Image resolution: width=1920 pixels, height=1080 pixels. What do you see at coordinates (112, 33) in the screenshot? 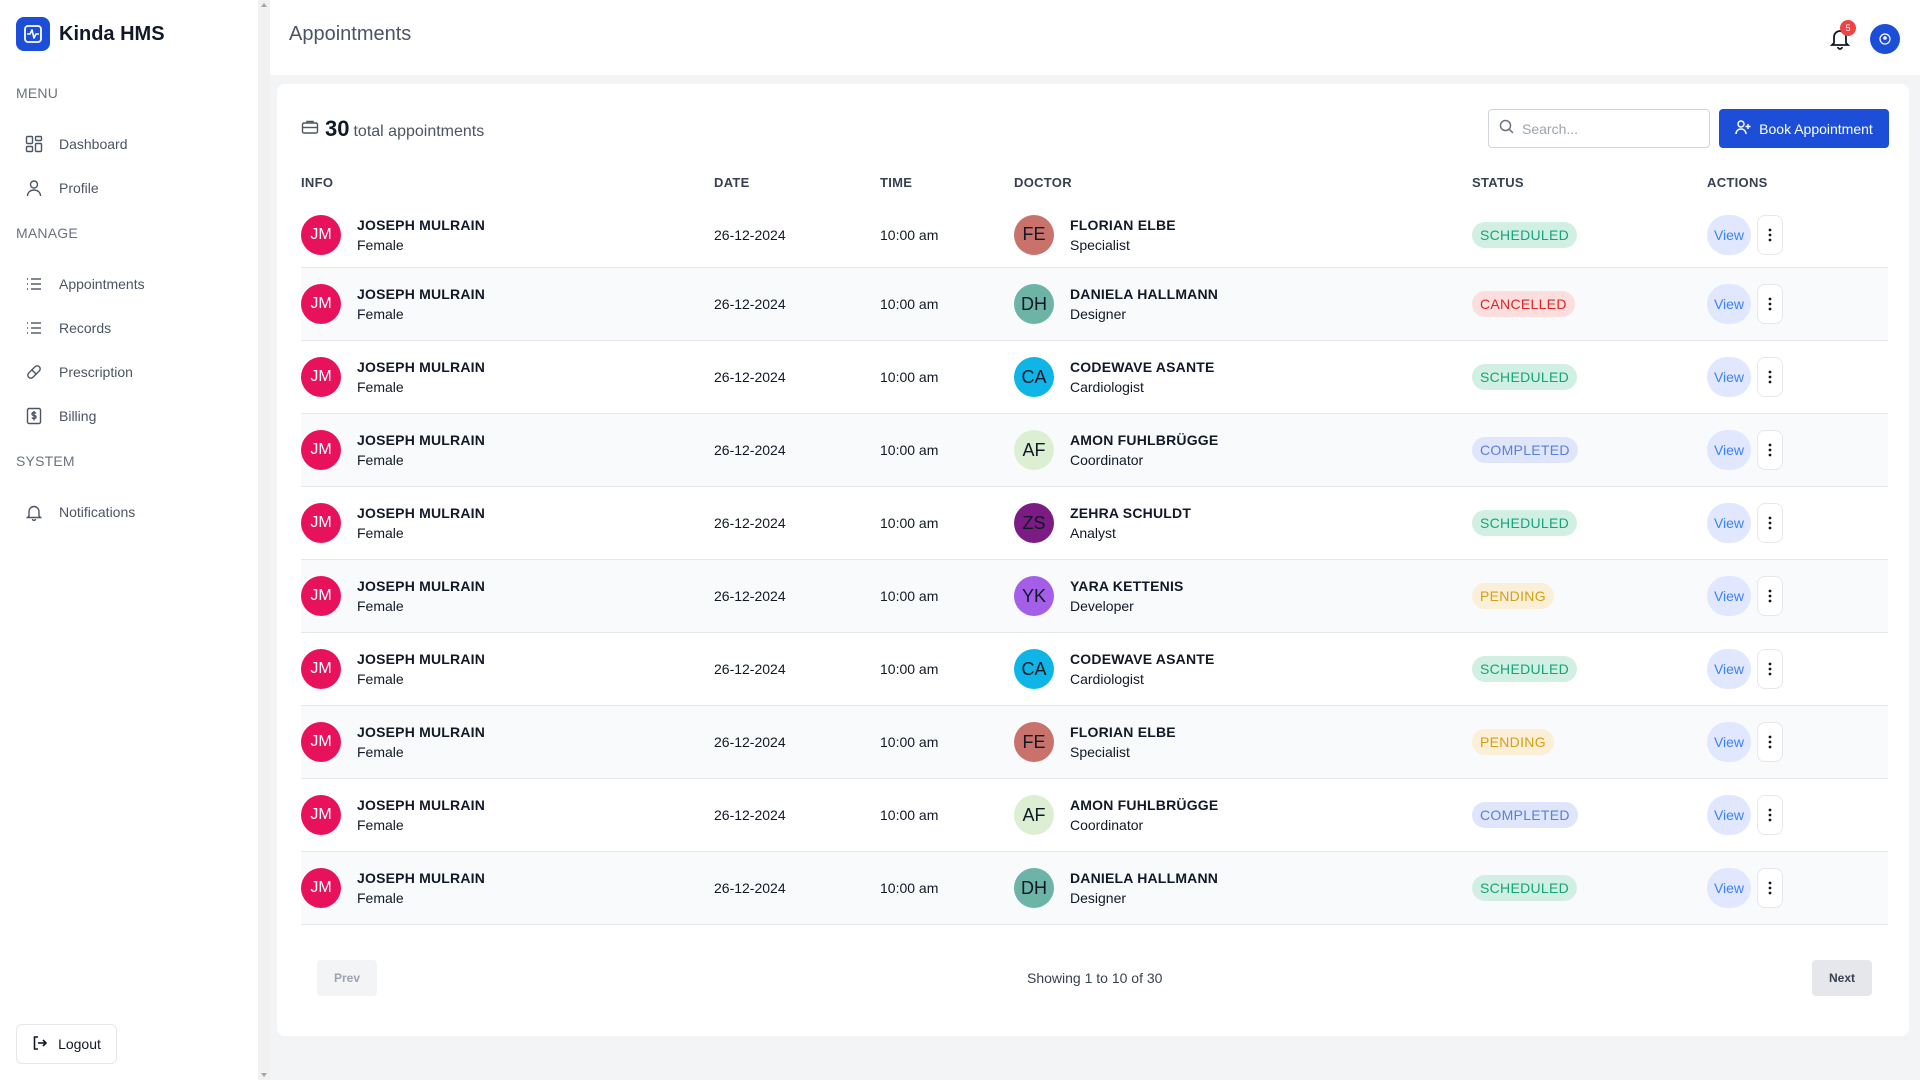
I see `app-name: Kinda HMS` at bounding box center [112, 33].